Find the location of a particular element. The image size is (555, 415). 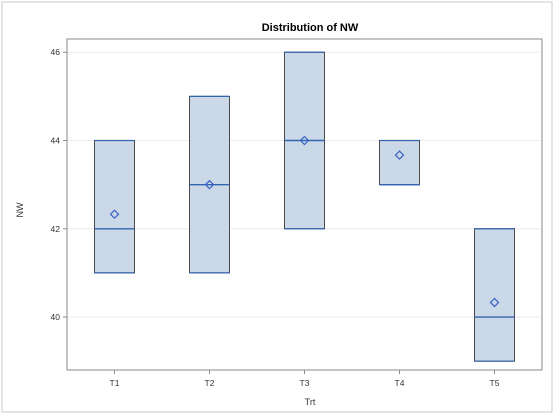

chart-title: Distribution of NW is located at coordinates (310, 28).